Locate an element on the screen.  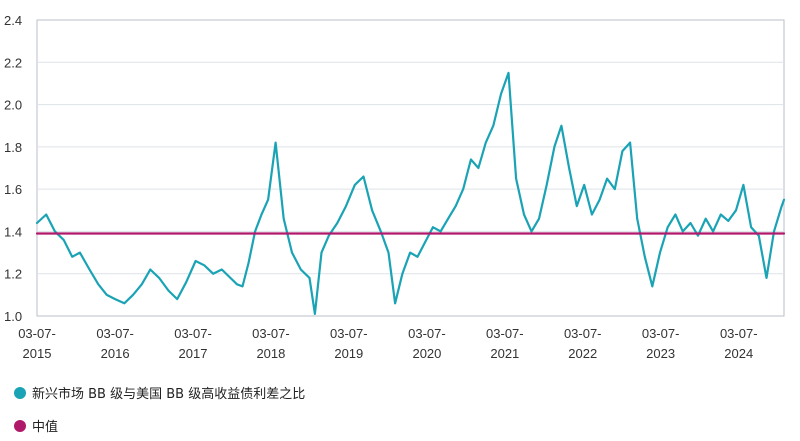
legend-label-median: 中值 is located at coordinates (45, 427).